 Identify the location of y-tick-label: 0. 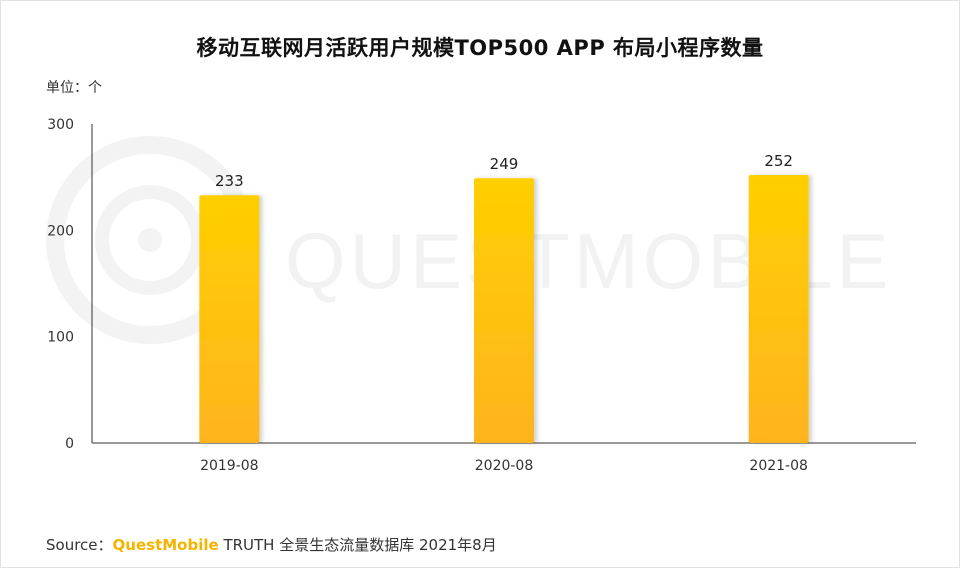
(69, 444).